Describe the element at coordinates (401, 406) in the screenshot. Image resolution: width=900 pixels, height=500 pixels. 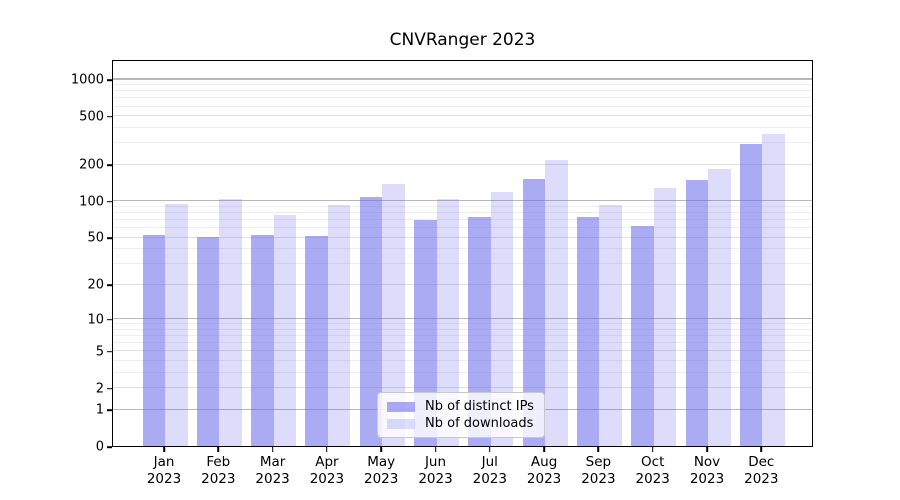
I see `legend-swatch-distinct-ips` at that location.